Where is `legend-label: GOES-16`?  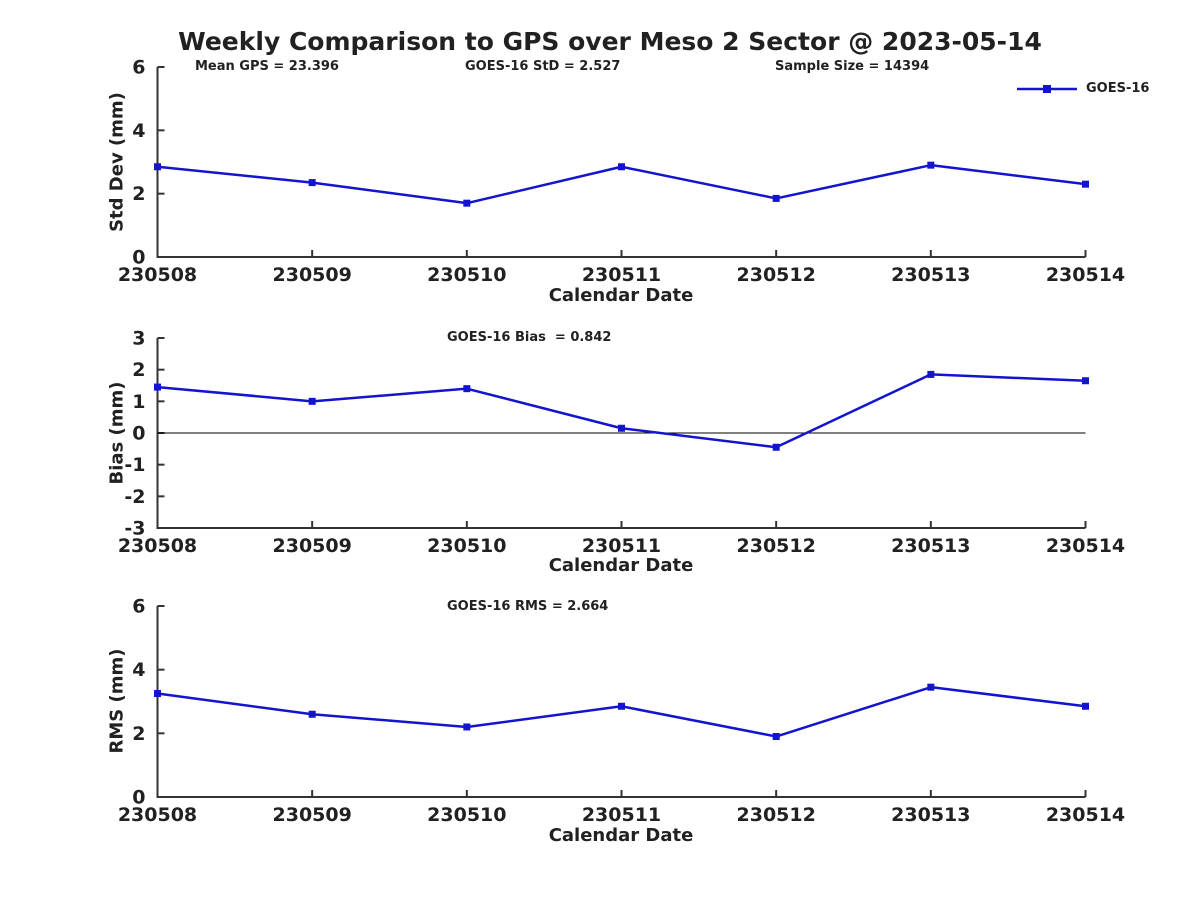
legend-label: GOES-16 is located at coordinates (1118, 88).